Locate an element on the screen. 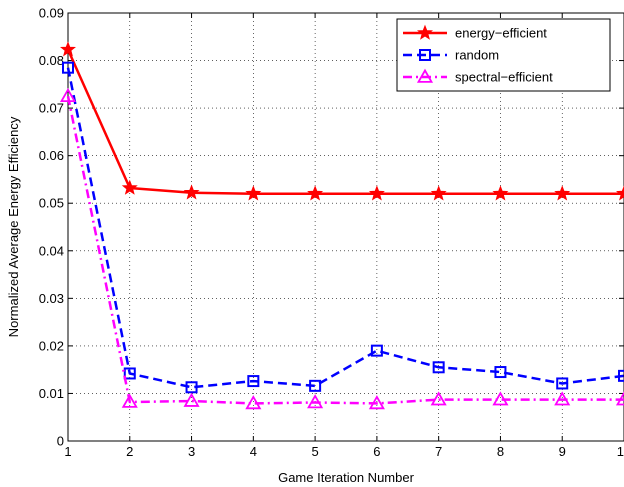  legend-label: energy−efficient is located at coordinates (501, 33).